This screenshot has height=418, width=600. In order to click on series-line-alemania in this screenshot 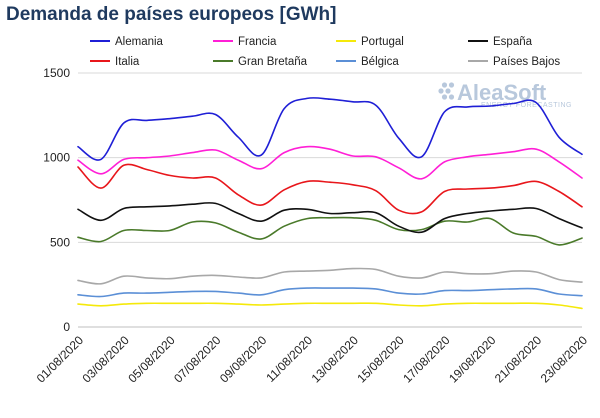, I will do `click(330, 128)`.